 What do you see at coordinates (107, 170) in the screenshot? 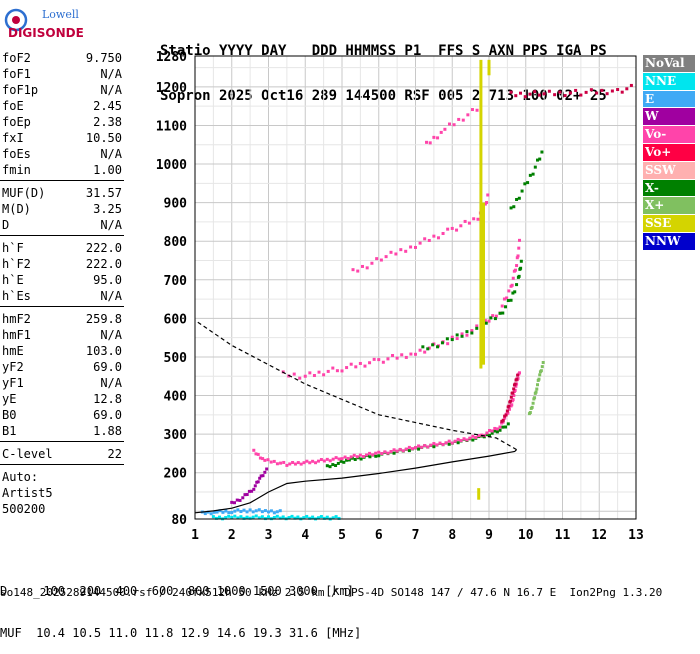
I see `param-value: 1.00` at bounding box center [107, 170].